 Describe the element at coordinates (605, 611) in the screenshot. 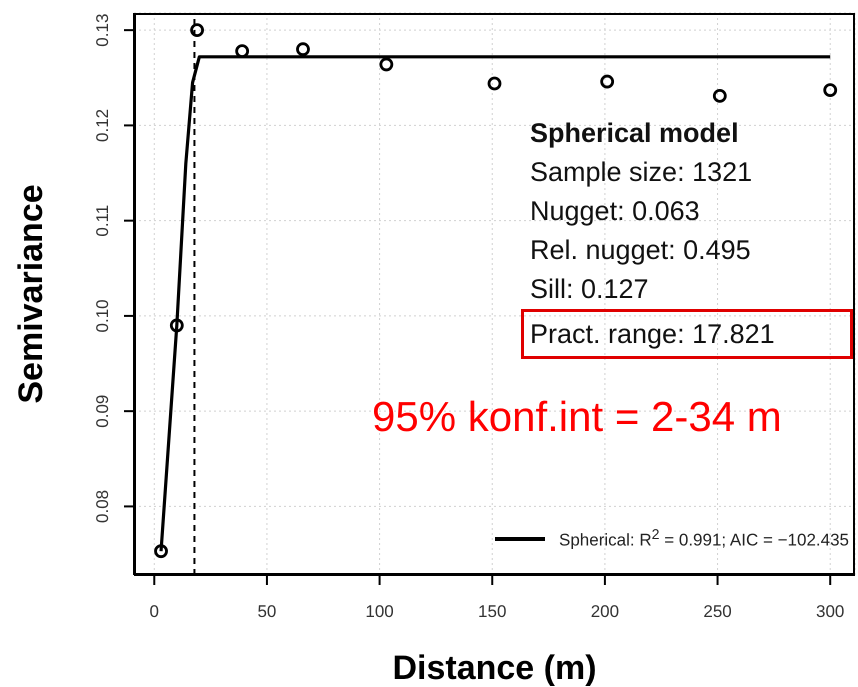

I see `x-tick-label: 200` at that location.